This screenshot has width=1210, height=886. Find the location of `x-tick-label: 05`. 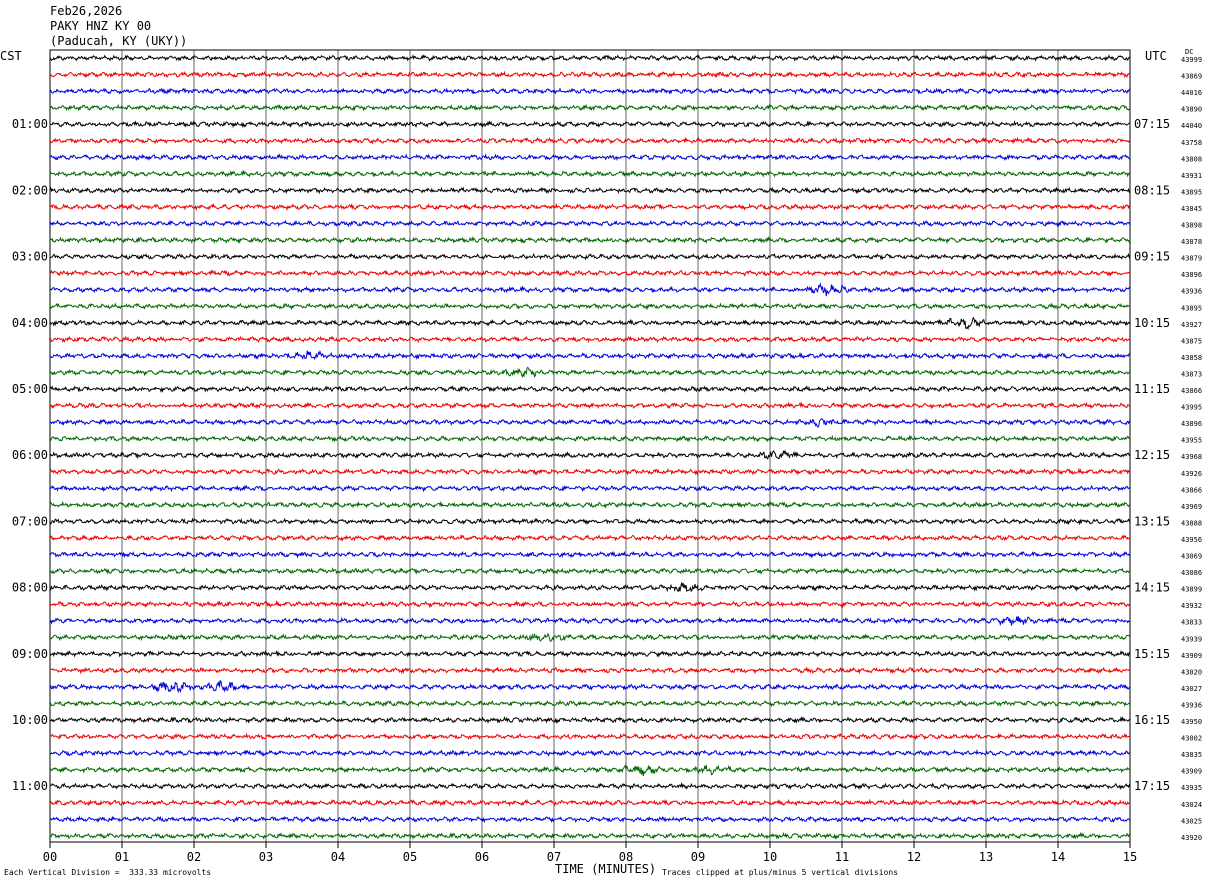

x-tick-label: 05 is located at coordinates (410, 857).